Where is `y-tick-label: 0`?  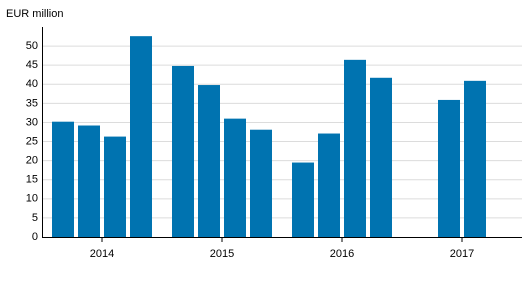 y-tick-label: 0 is located at coordinates (35, 237).